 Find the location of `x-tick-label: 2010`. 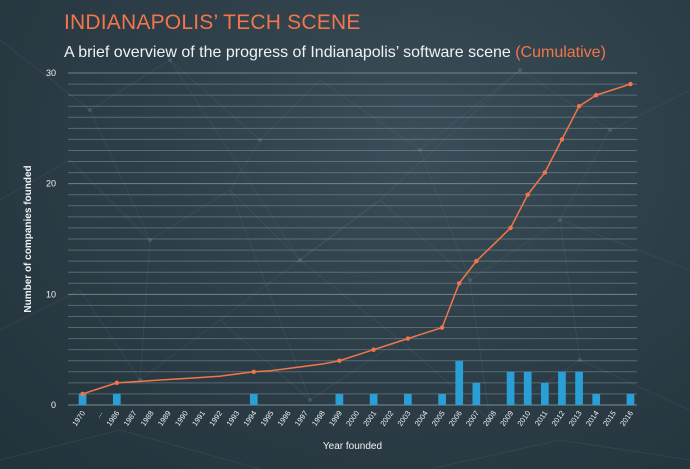

x-tick-label: 2010 is located at coordinates (523, 418).